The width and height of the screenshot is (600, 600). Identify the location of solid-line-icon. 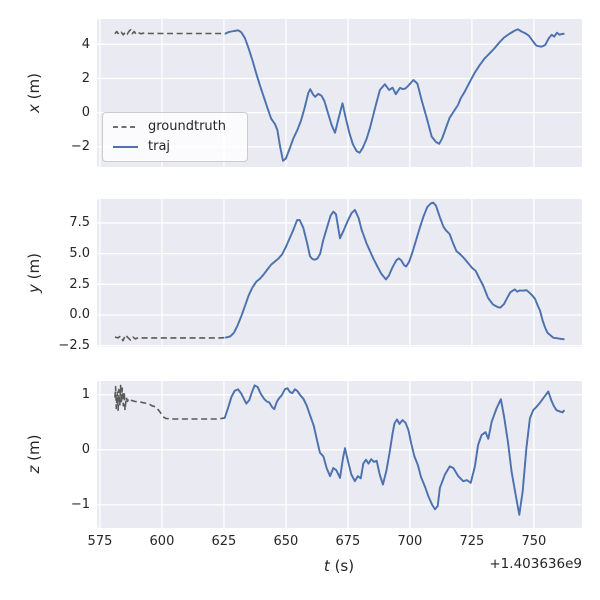
(125, 147).